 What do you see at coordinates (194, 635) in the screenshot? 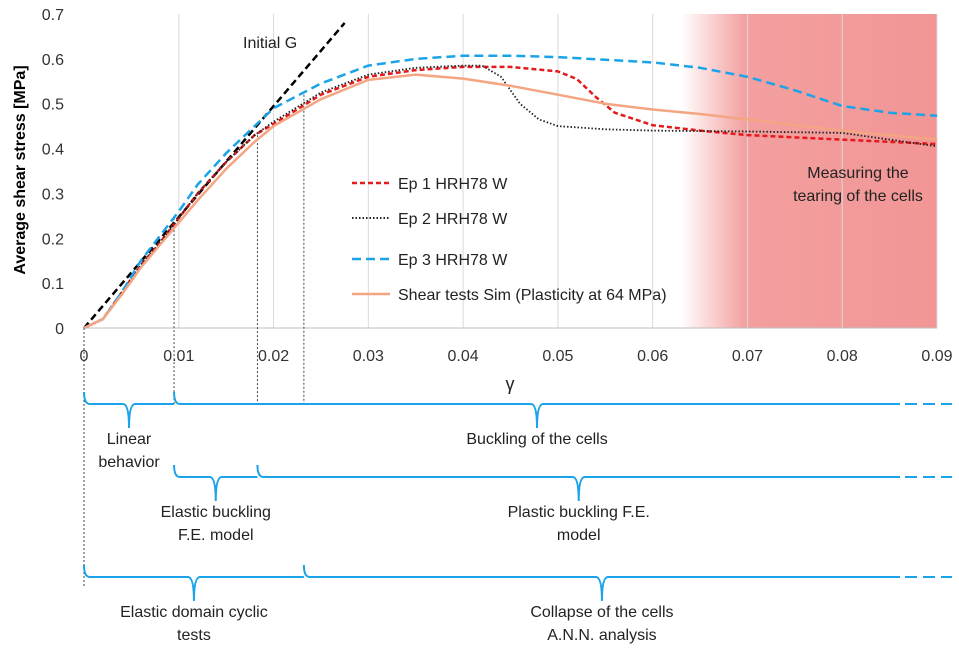
I see `phase-label-5-line-2: tests` at bounding box center [194, 635].